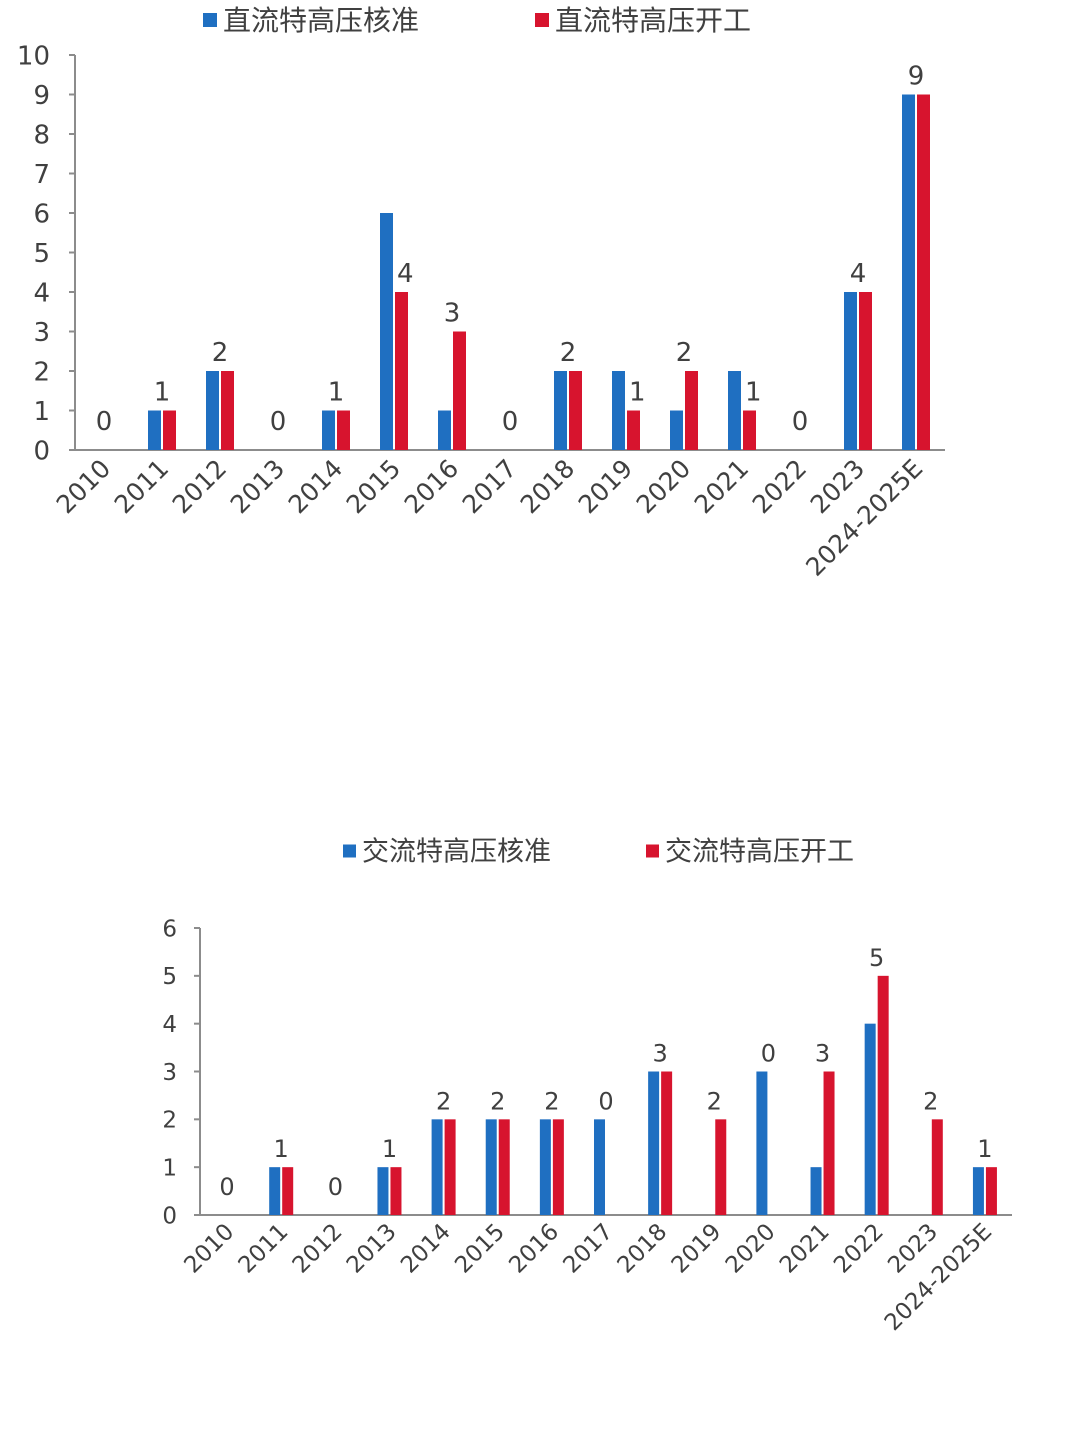 This screenshot has height=1440, width=1080. I want to click on y-tick-label: 8, so click(41, 135).